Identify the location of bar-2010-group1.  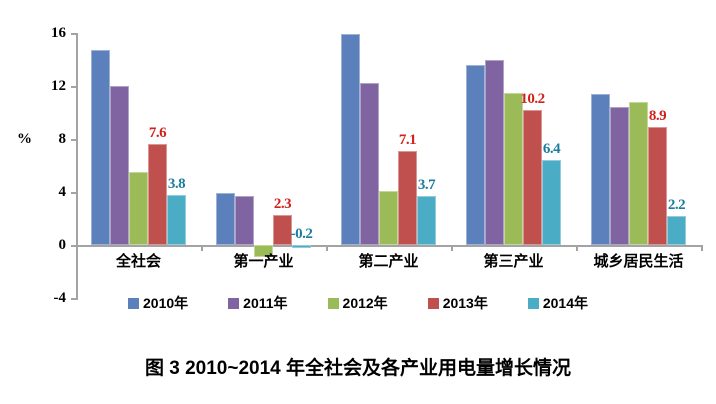
(100, 147).